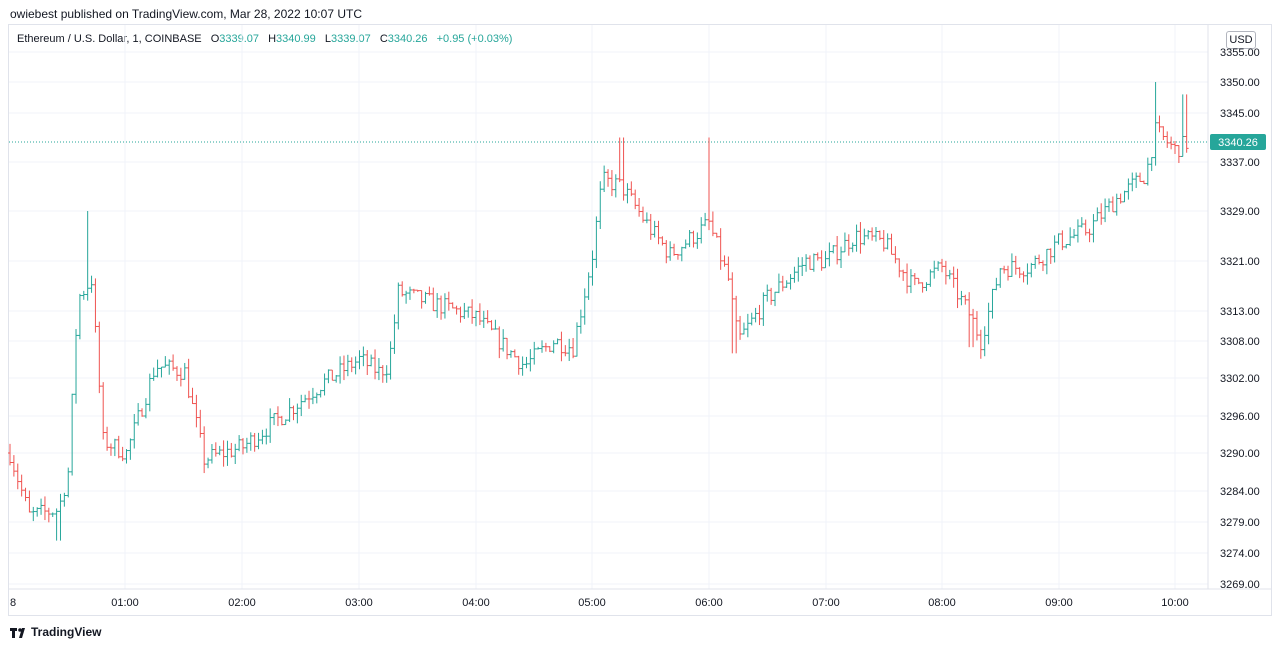 The image size is (1280, 649). Describe the element at coordinates (66, 632) in the screenshot. I see `brand-name: TradingView` at that location.